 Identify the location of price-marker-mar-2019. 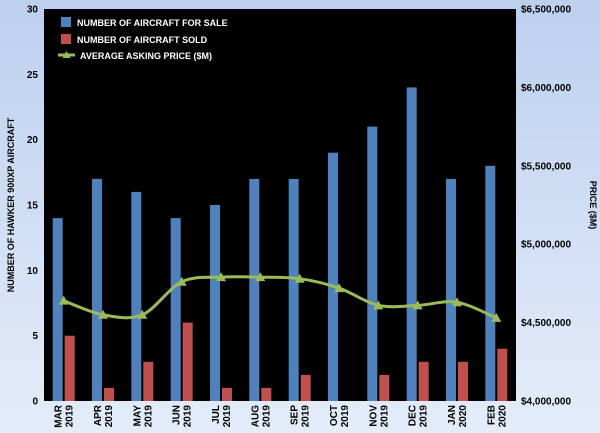
(63, 300).